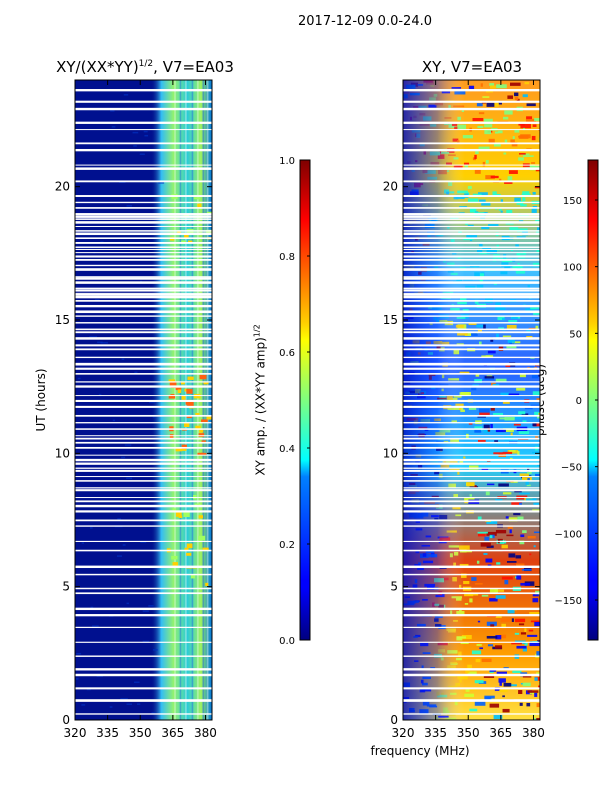 The image size is (600, 800). What do you see at coordinates (365, 21) in the screenshot?
I see `figure-suptitle: 2017-12-09 0.0-24.0` at bounding box center [365, 21].